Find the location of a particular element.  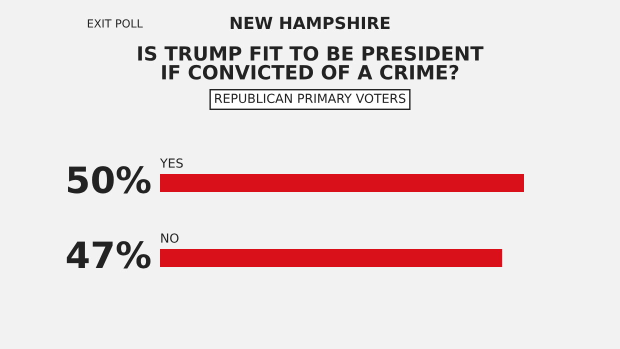

data-label: 47% is located at coordinates (108, 254).